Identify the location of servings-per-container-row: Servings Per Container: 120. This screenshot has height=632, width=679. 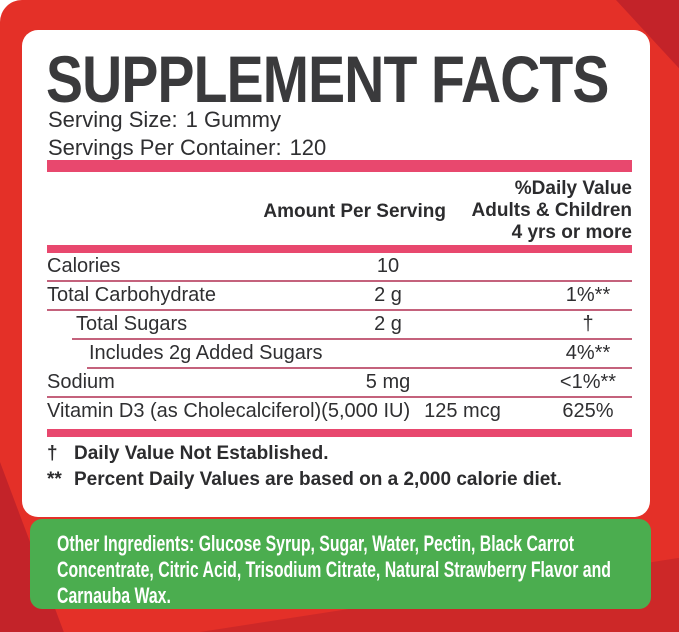
(187, 148).